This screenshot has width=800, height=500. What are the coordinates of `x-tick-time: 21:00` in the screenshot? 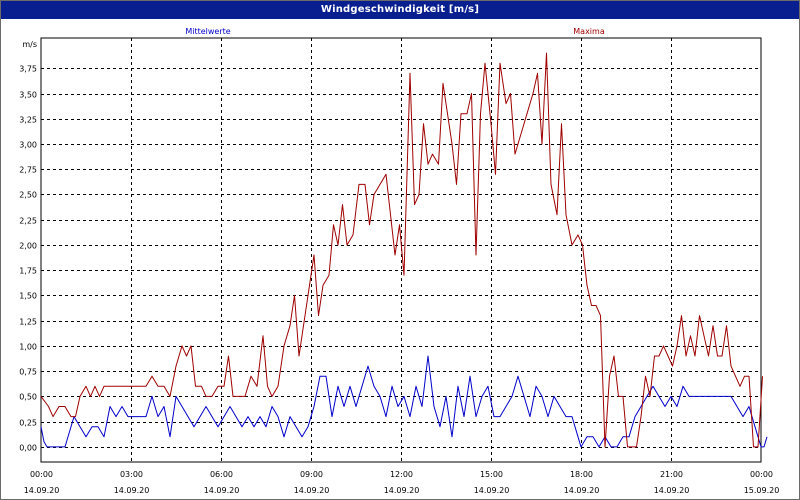 It's located at (671, 474).